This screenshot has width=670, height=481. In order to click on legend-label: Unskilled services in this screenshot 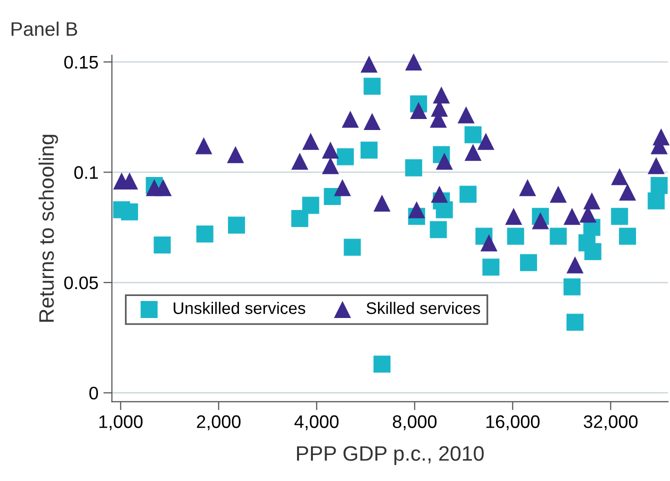, I will do `click(240, 308)`.